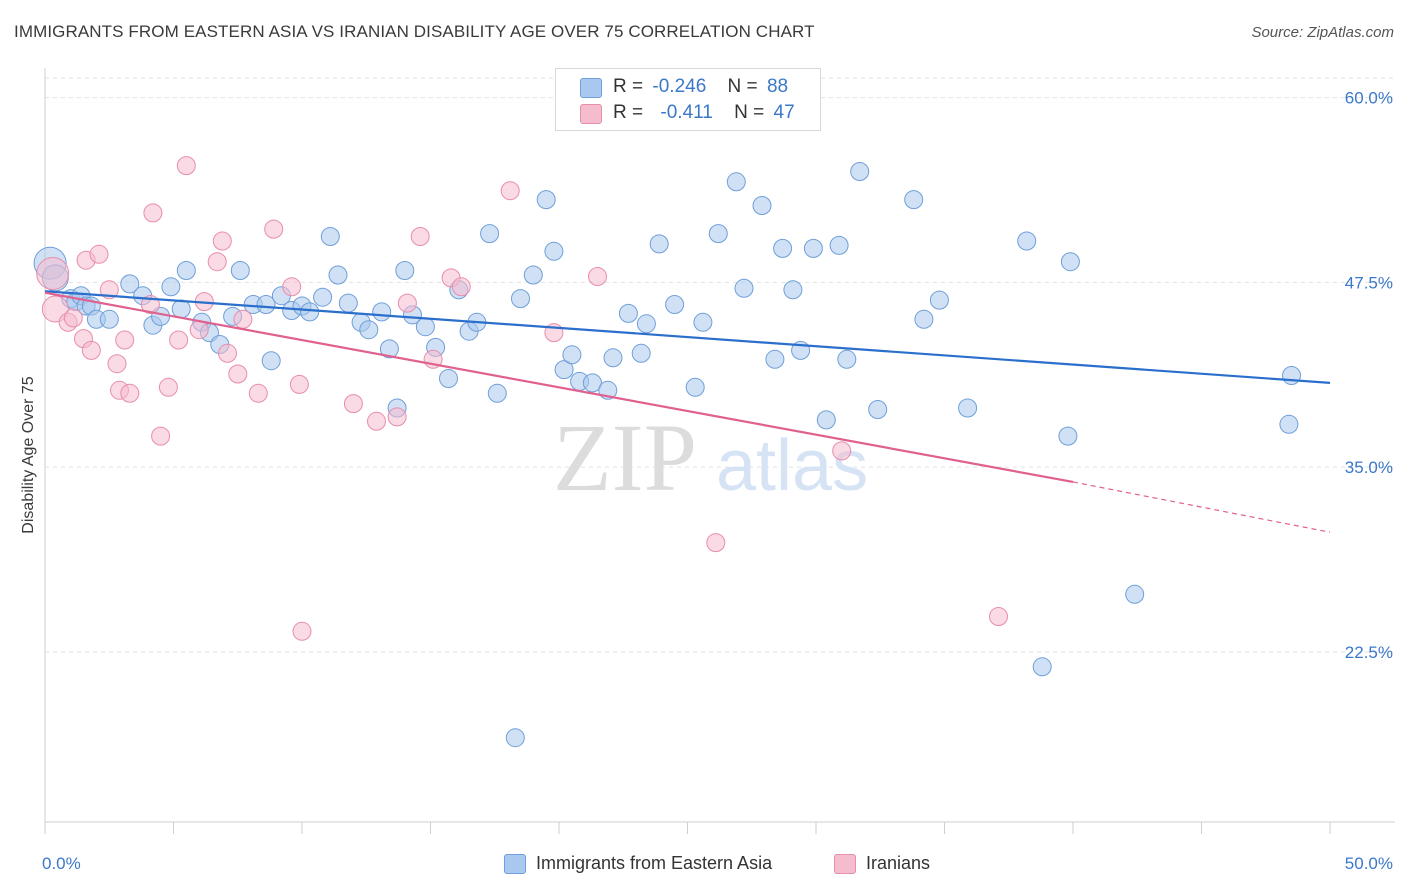 This screenshot has width=1406, height=892. What do you see at coordinates (28, 455) in the screenshot?
I see `y-axis-title: Disability Age Over 75` at bounding box center [28, 455].